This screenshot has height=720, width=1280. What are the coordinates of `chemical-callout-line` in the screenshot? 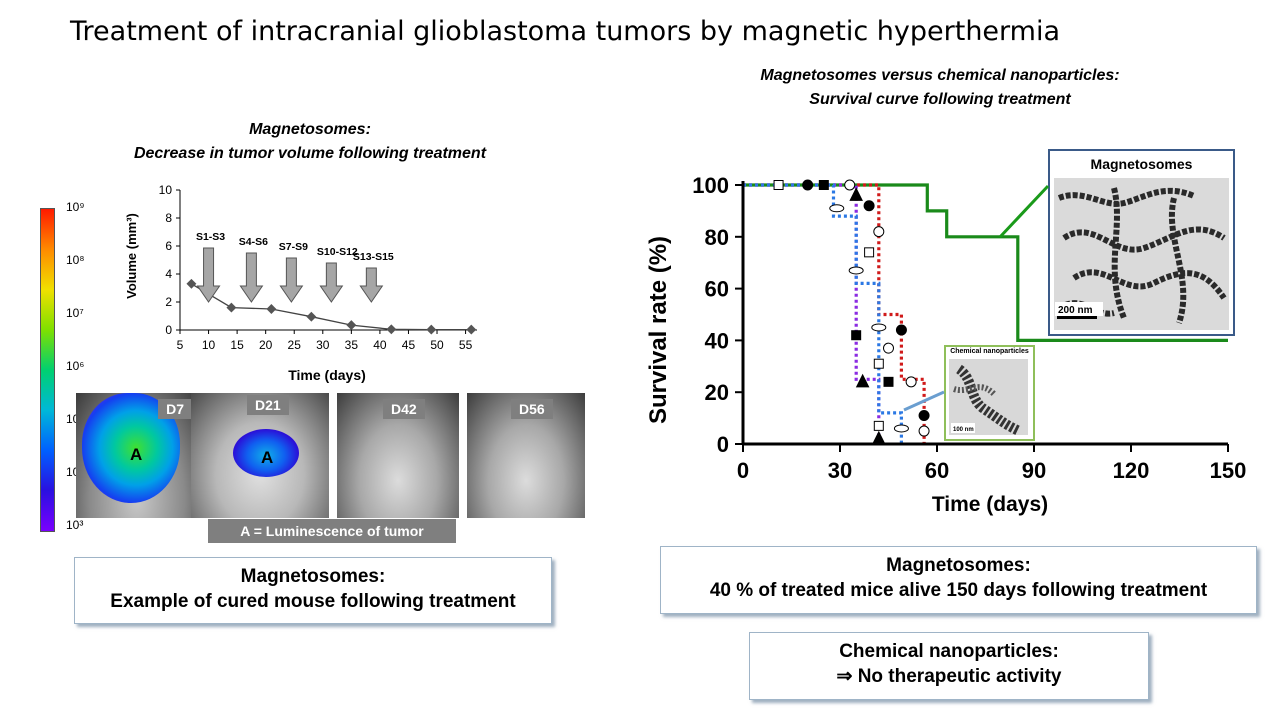 It's located at (924, 401).